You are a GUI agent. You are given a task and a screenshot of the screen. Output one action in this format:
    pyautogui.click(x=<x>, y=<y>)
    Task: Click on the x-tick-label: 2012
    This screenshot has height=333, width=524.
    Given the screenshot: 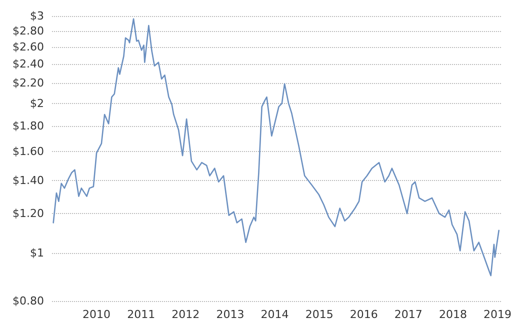 What is the action you would take?
    pyautogui.click(x=186, y=314)
    